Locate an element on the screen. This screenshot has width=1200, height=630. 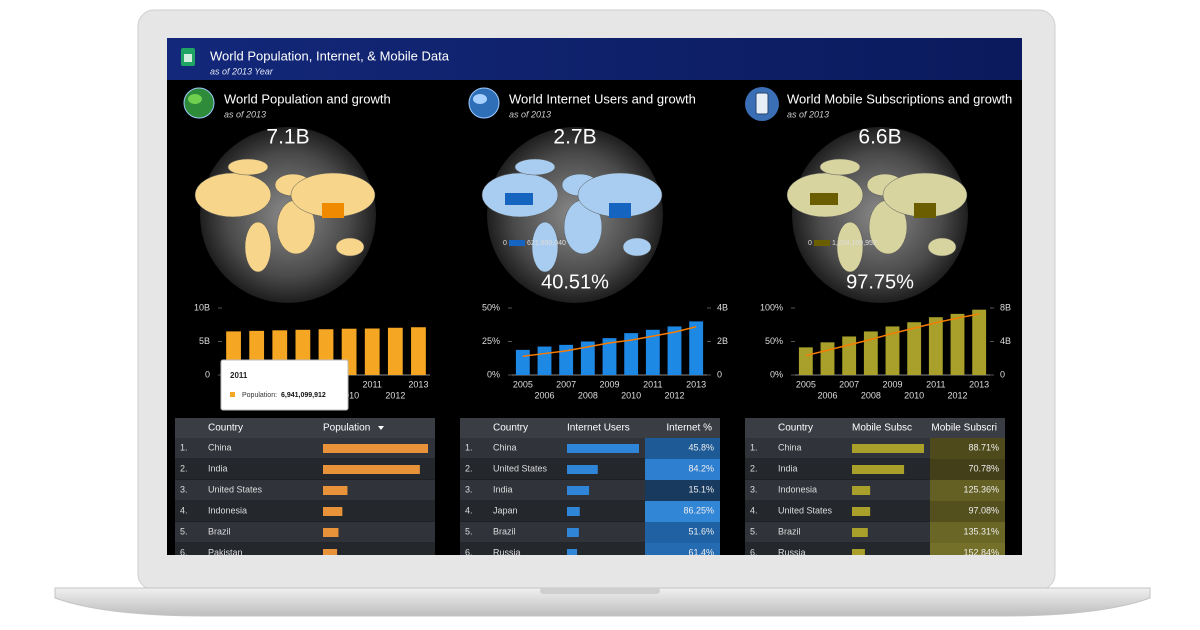
row-pct: 84.2% is located at coordinates (701, 468).